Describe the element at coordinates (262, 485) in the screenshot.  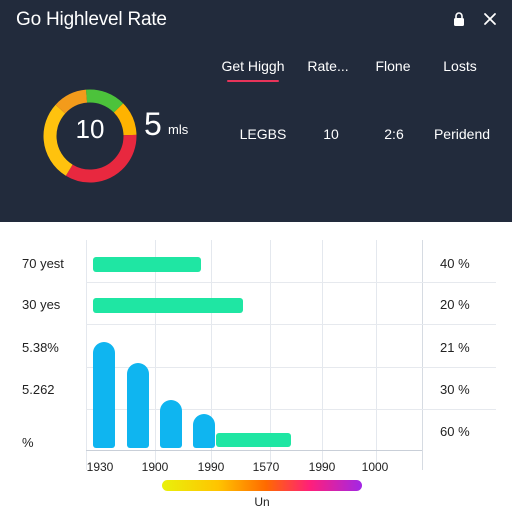
I see `color-scale-bar` at that location.